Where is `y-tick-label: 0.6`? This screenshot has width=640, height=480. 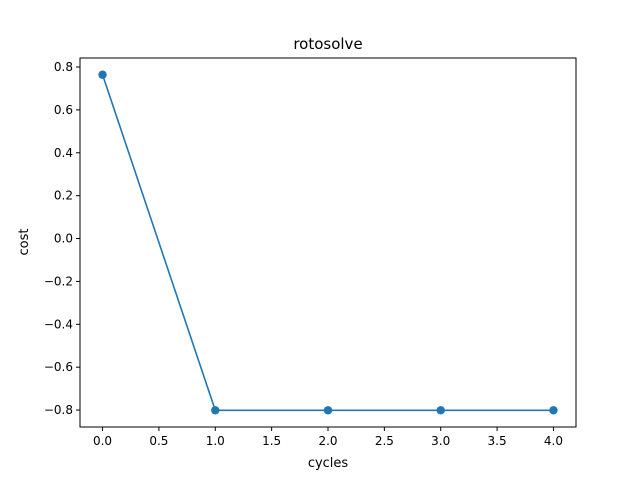
y-tick-label: 0.6 is located at coordinates (63, 110).